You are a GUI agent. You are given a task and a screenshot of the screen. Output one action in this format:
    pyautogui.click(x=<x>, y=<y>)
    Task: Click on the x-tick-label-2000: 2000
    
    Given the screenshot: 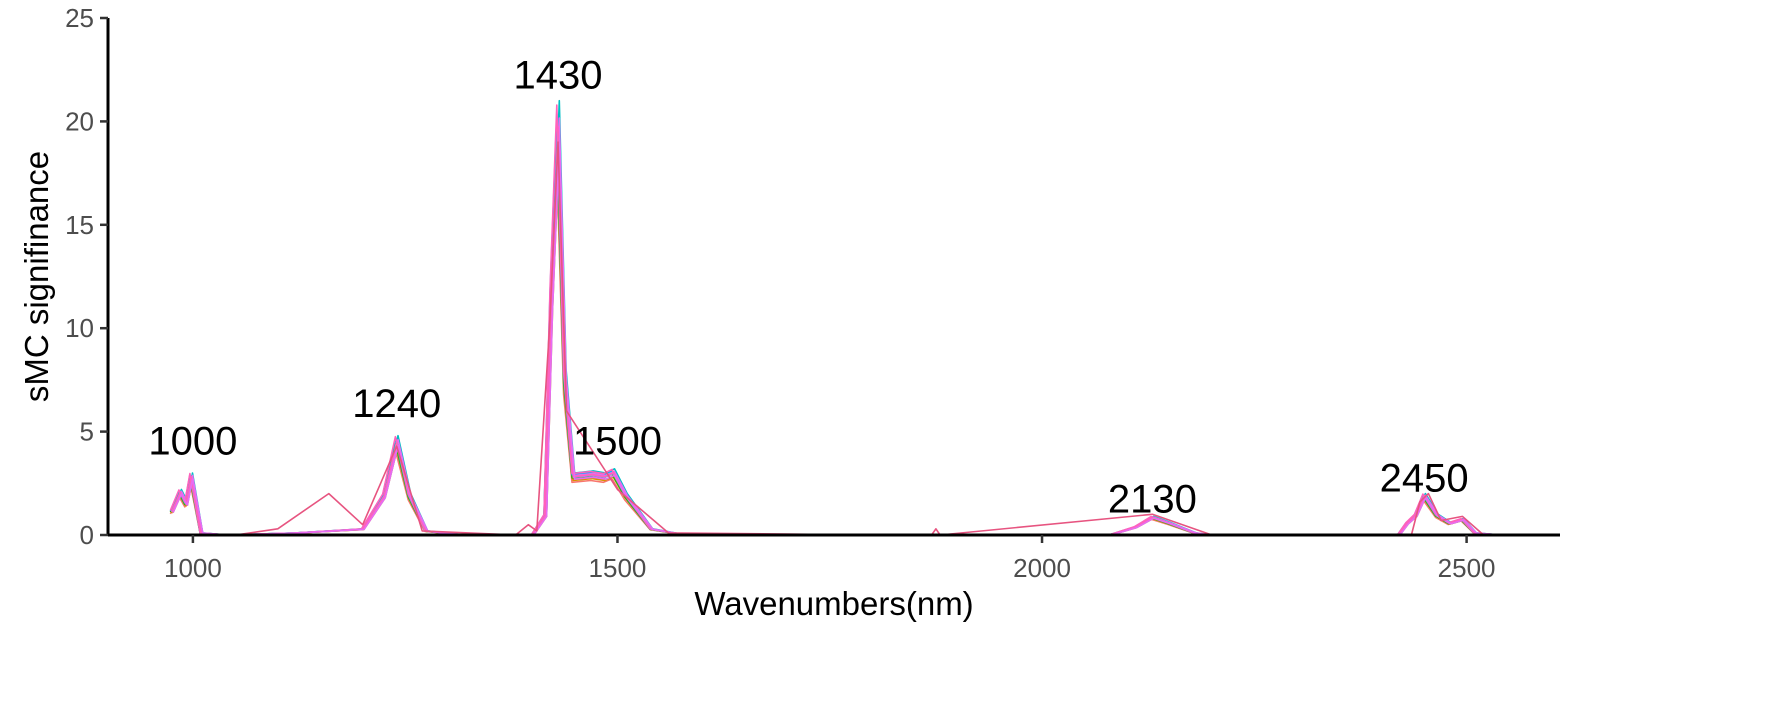 What is the action you would take?
    pyautogui.click(x=1042, y=568)
    